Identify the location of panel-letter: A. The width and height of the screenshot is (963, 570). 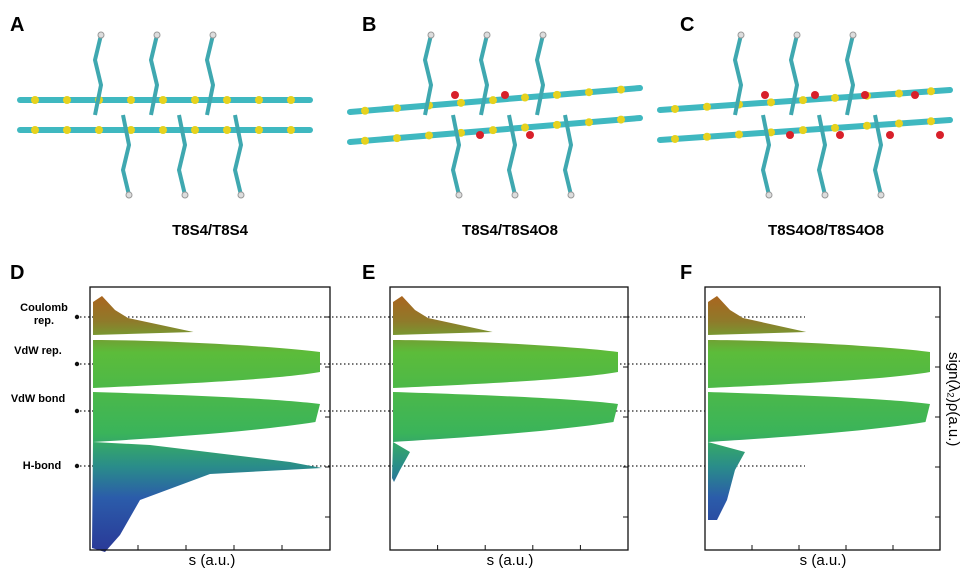
(17, 25).